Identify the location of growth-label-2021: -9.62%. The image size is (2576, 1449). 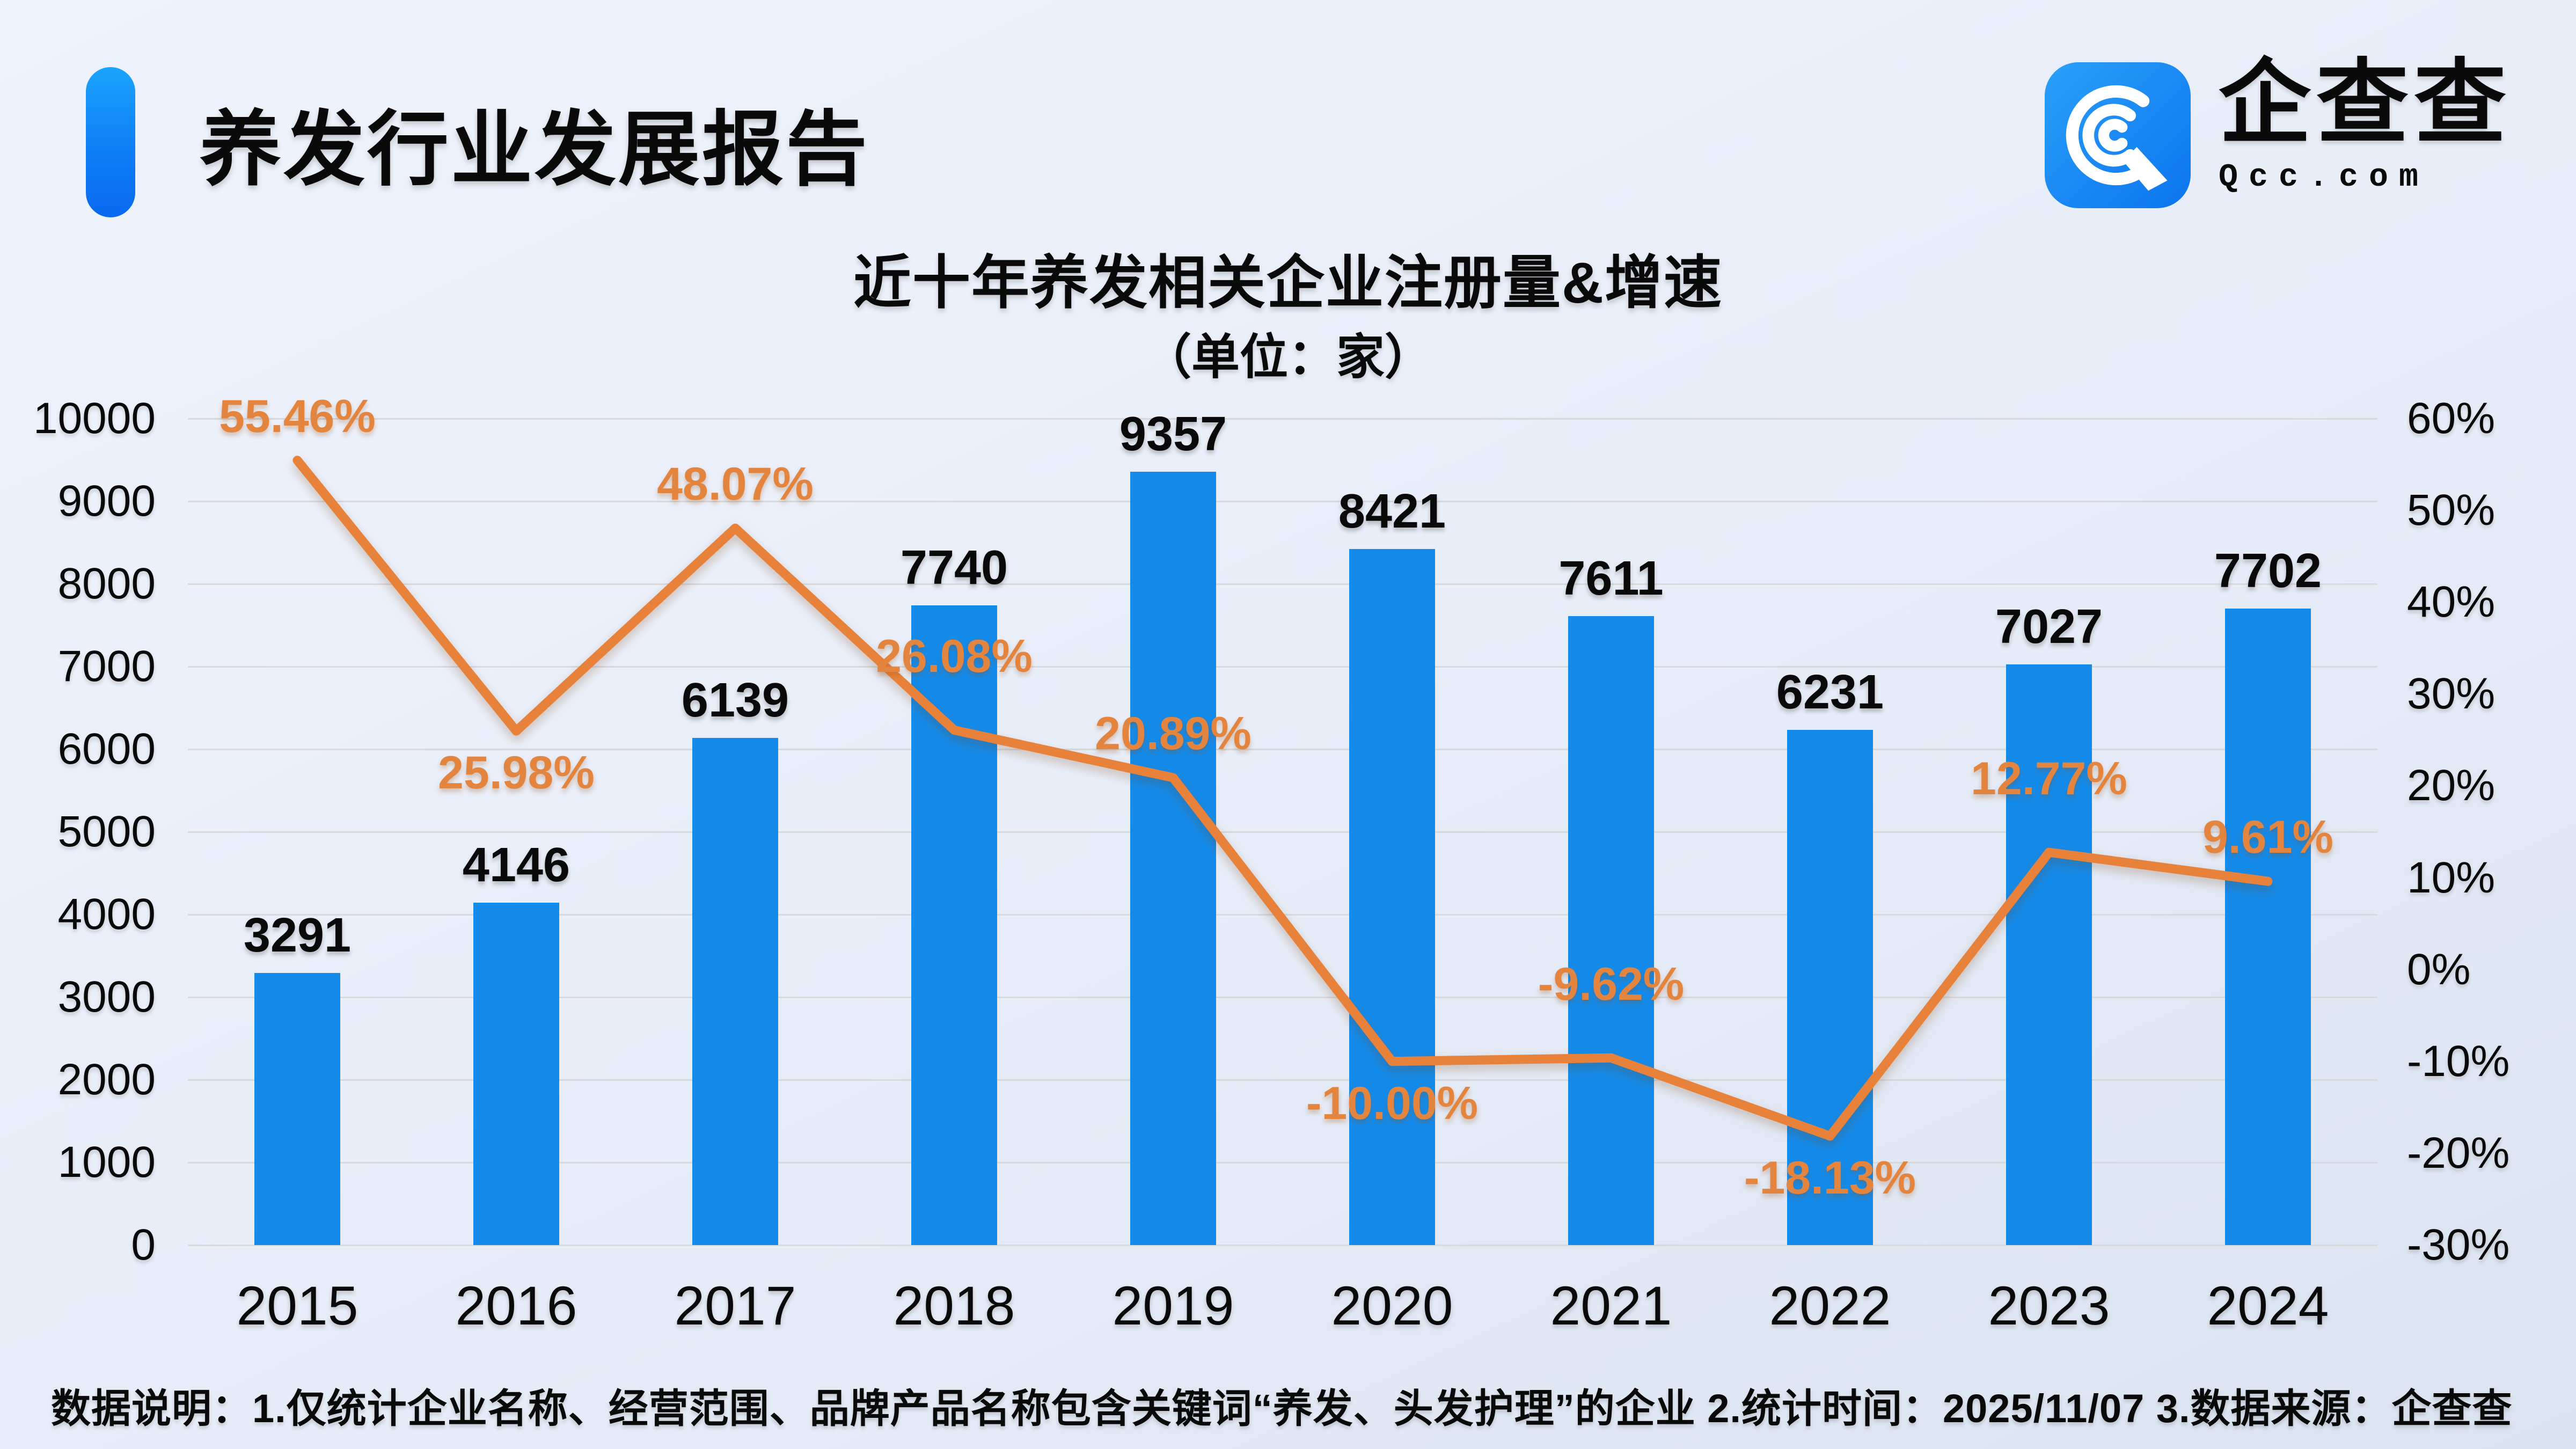
(1611, 984).